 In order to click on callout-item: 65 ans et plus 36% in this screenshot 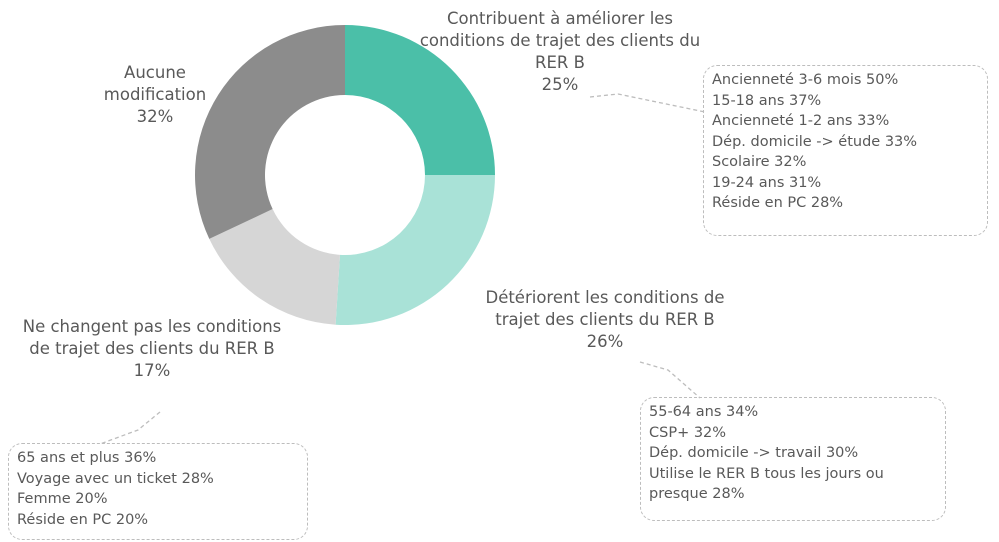, I will do `click(87, 458)`.